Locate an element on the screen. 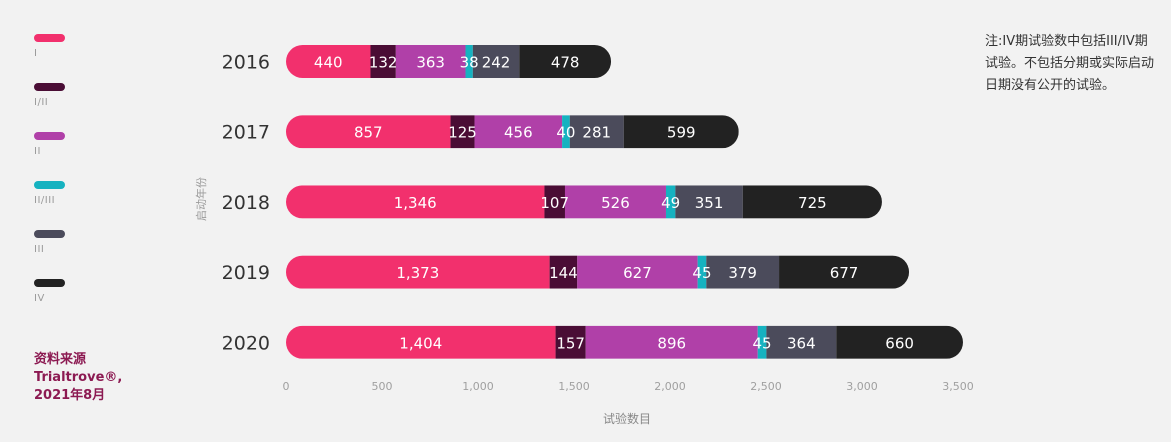  category-label: 2016 is located at coordinates (246, 63).